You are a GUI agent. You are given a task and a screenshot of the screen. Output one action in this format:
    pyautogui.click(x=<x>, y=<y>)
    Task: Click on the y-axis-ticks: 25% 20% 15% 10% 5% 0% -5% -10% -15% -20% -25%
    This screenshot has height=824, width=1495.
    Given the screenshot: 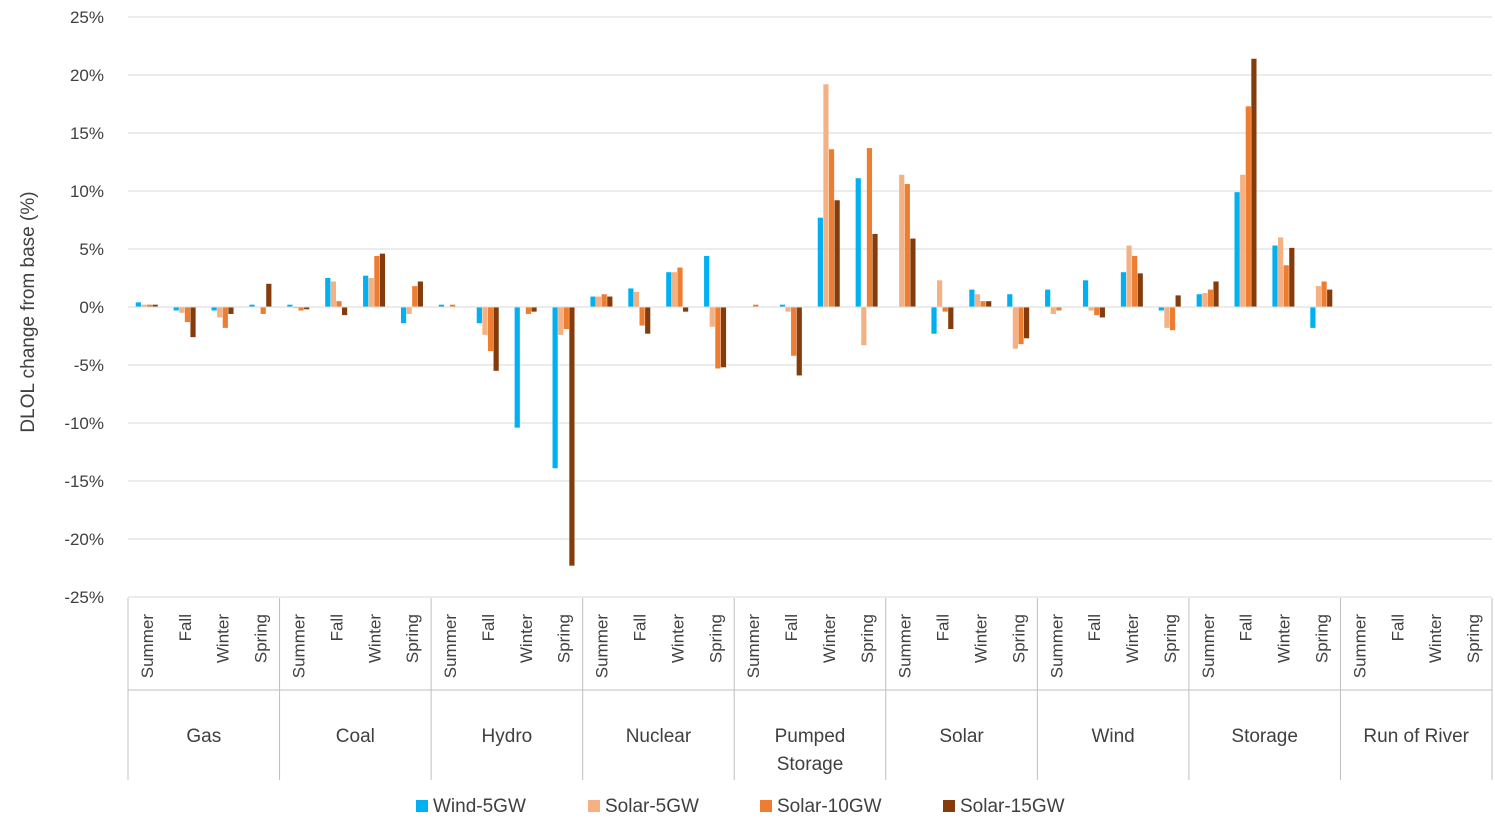 What is the action you would take?
    pyautogui.click(x=84, y=307)
    